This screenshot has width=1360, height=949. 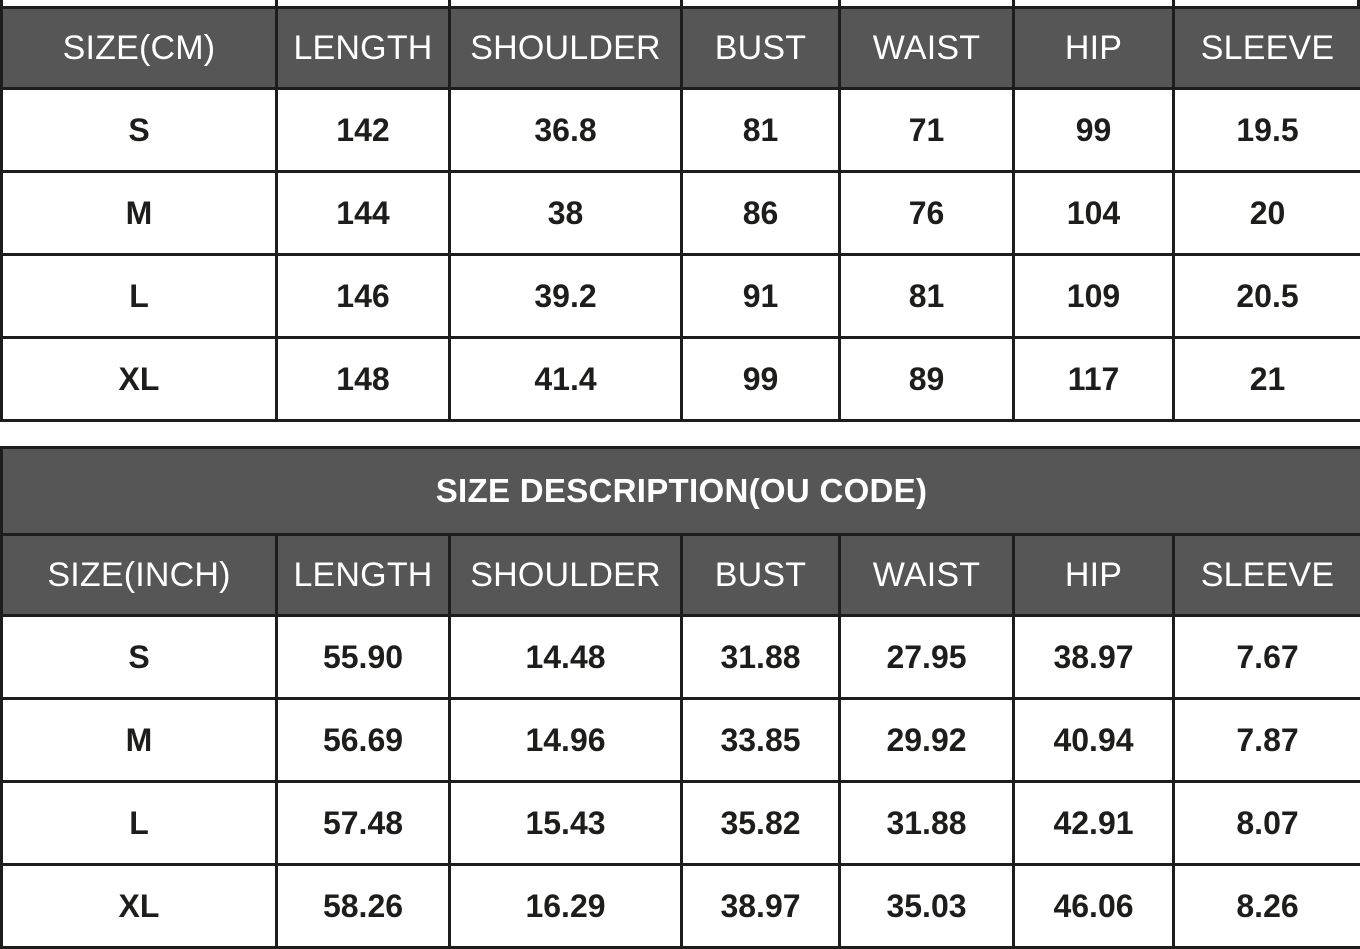 What do you see at coordinates (566, 740) in the screenshot?
I see `cell-shoulder: 14.96` at bounding box center [566, 740].